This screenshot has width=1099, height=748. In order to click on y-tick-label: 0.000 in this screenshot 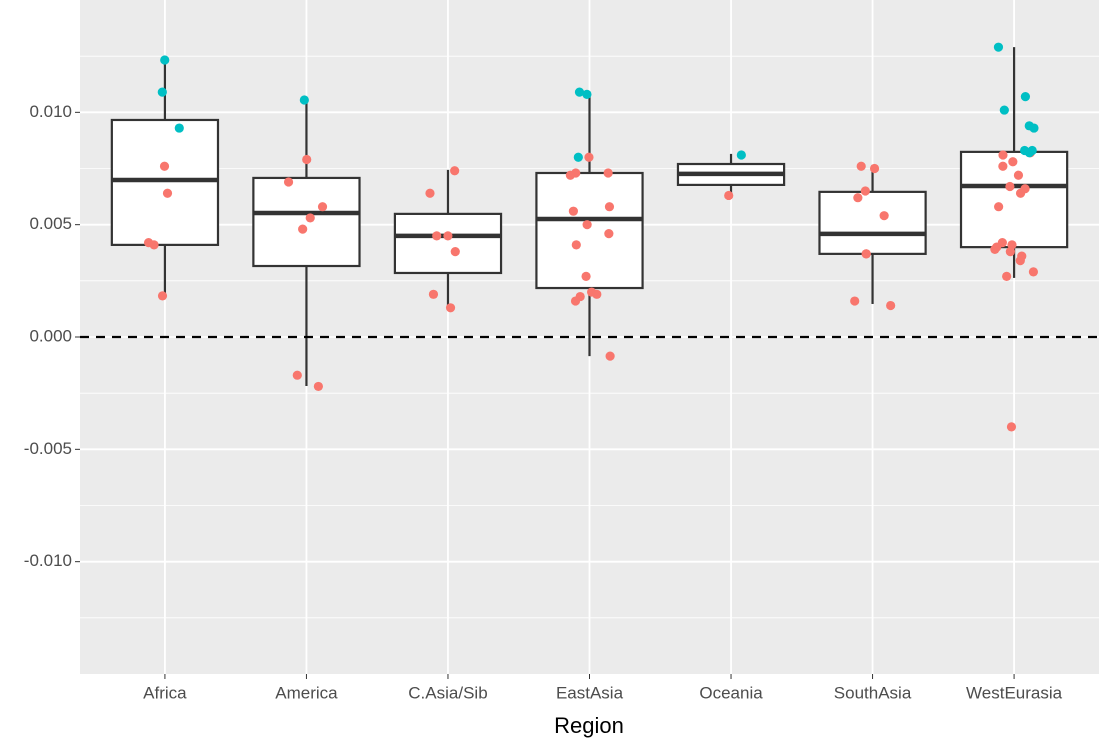, I will do `click(50, 335)`.